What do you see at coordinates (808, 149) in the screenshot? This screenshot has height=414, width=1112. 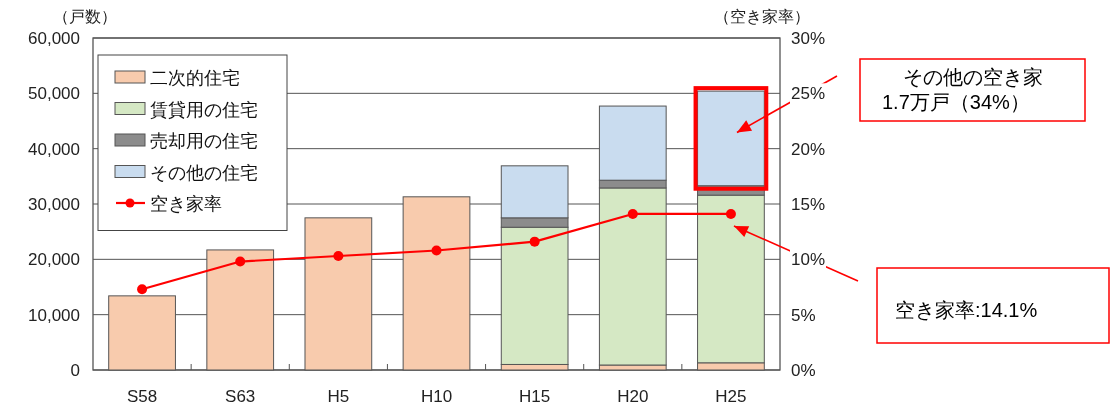 I see `y2-tick-label: 20%` at bounding box center [808, 149].